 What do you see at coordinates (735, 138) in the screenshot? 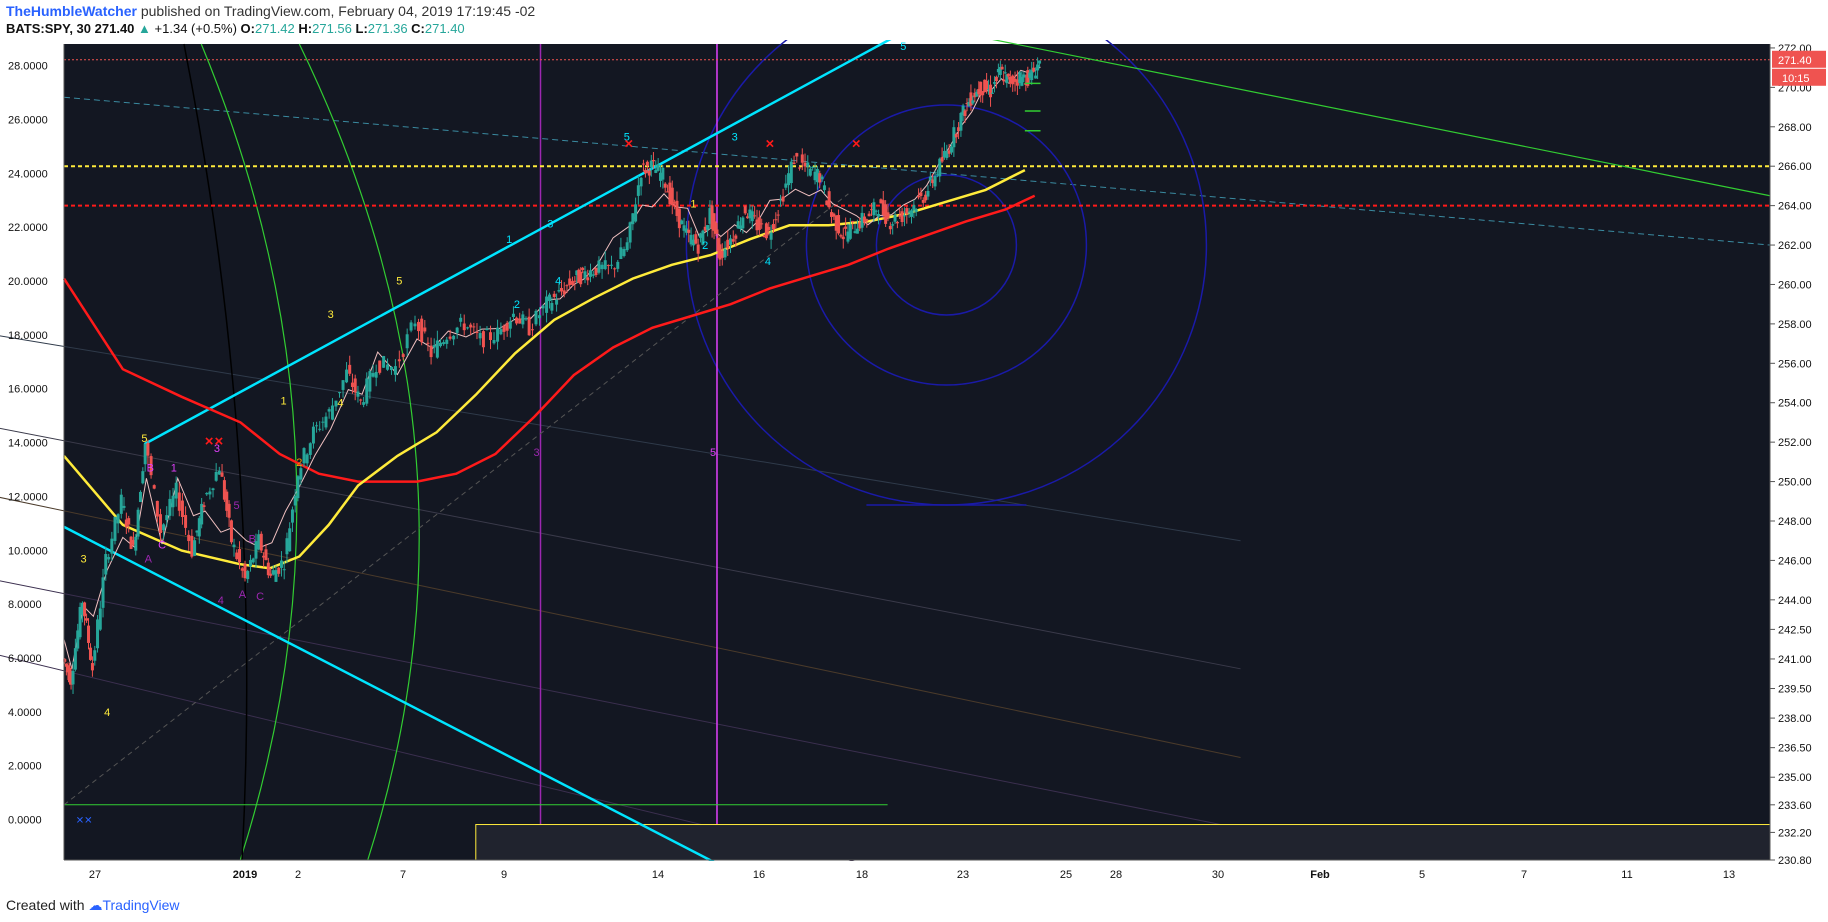
I see `wave-label: 3` at bounding box center [735, 138].